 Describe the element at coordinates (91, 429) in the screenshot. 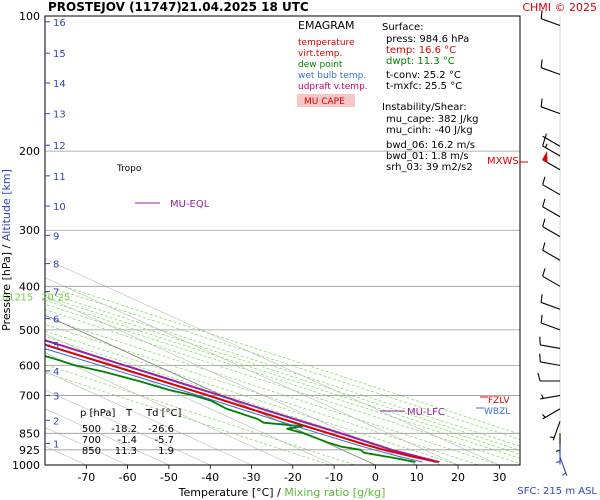

I see `table-cell: 500` at that location.